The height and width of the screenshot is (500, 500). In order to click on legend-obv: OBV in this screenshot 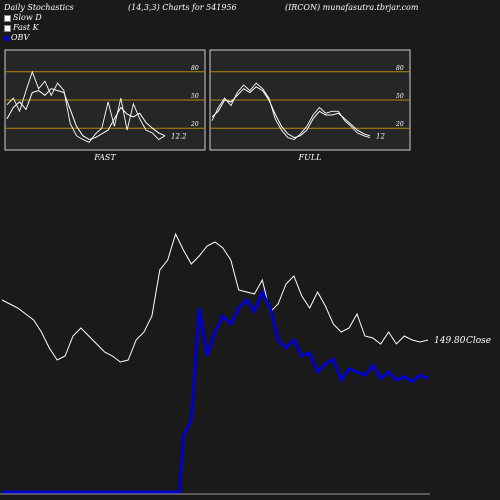, I will do `click(16, 37)`.